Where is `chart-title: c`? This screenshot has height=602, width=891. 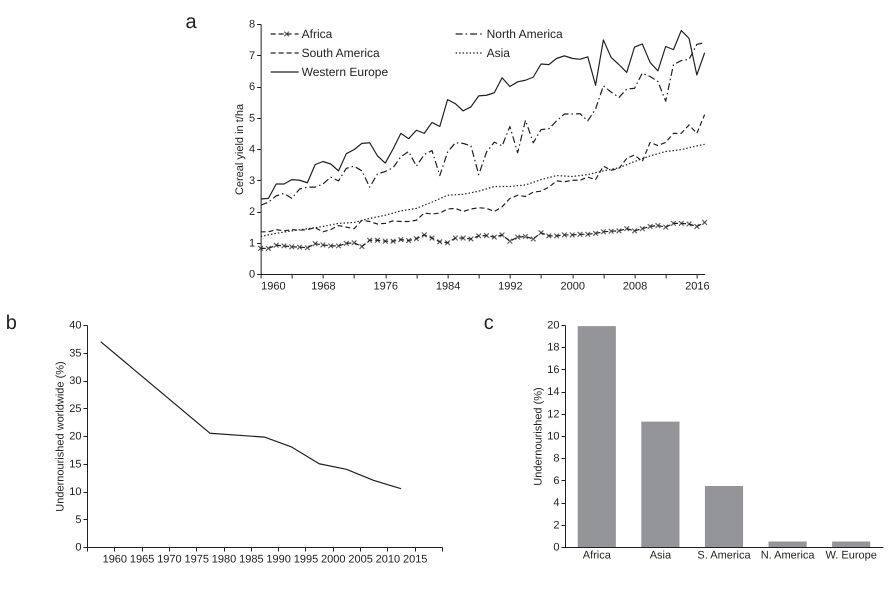
chart-title: c is located at coordinates (489, 323).